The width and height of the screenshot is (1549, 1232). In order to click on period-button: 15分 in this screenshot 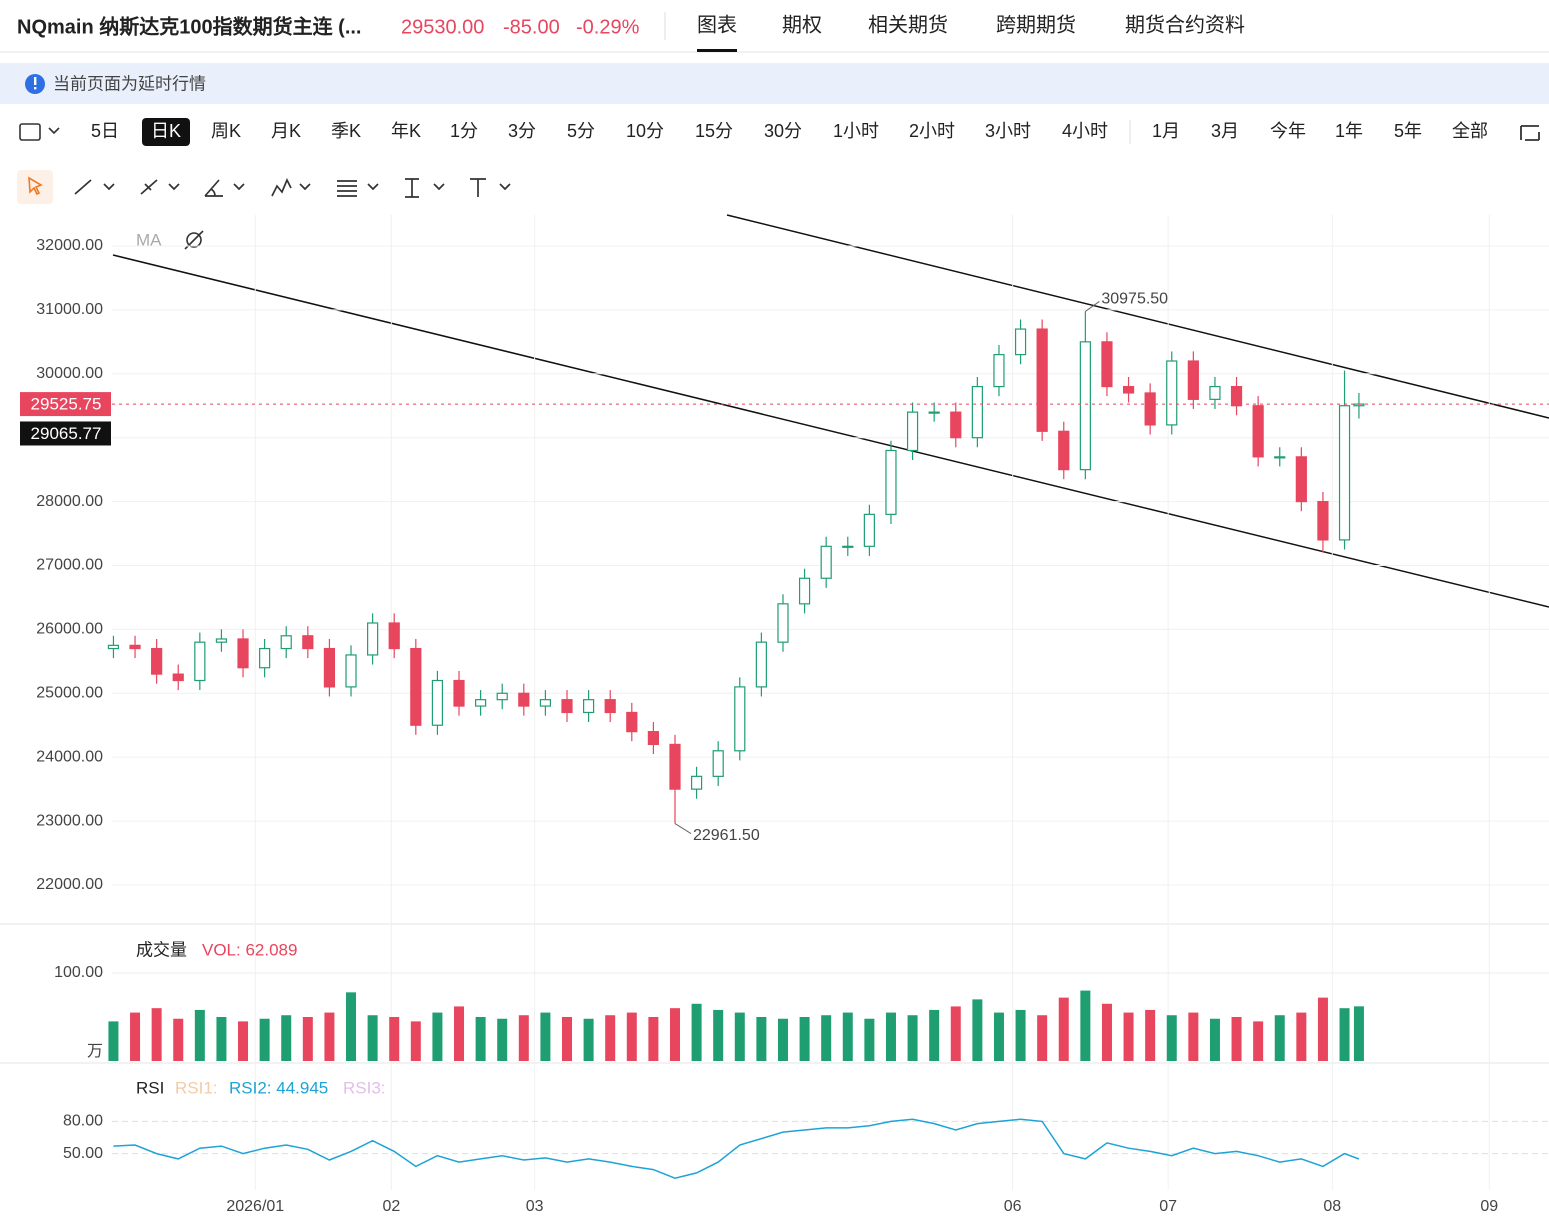, I will do `click(714, 131)`.